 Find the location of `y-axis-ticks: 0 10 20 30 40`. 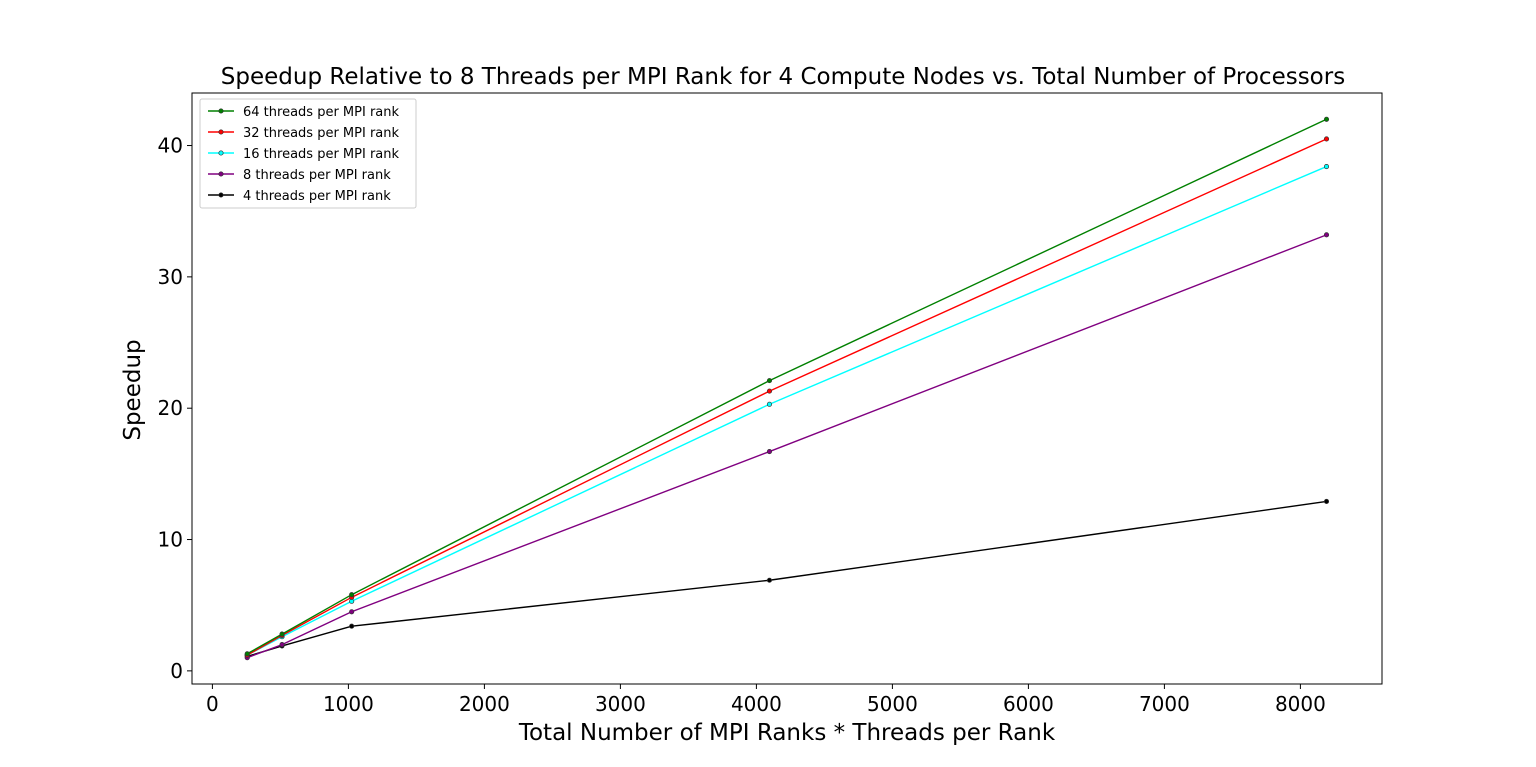

y-axis-ticks: 0 10 20 30 40 is located at coordinates (175, 408).